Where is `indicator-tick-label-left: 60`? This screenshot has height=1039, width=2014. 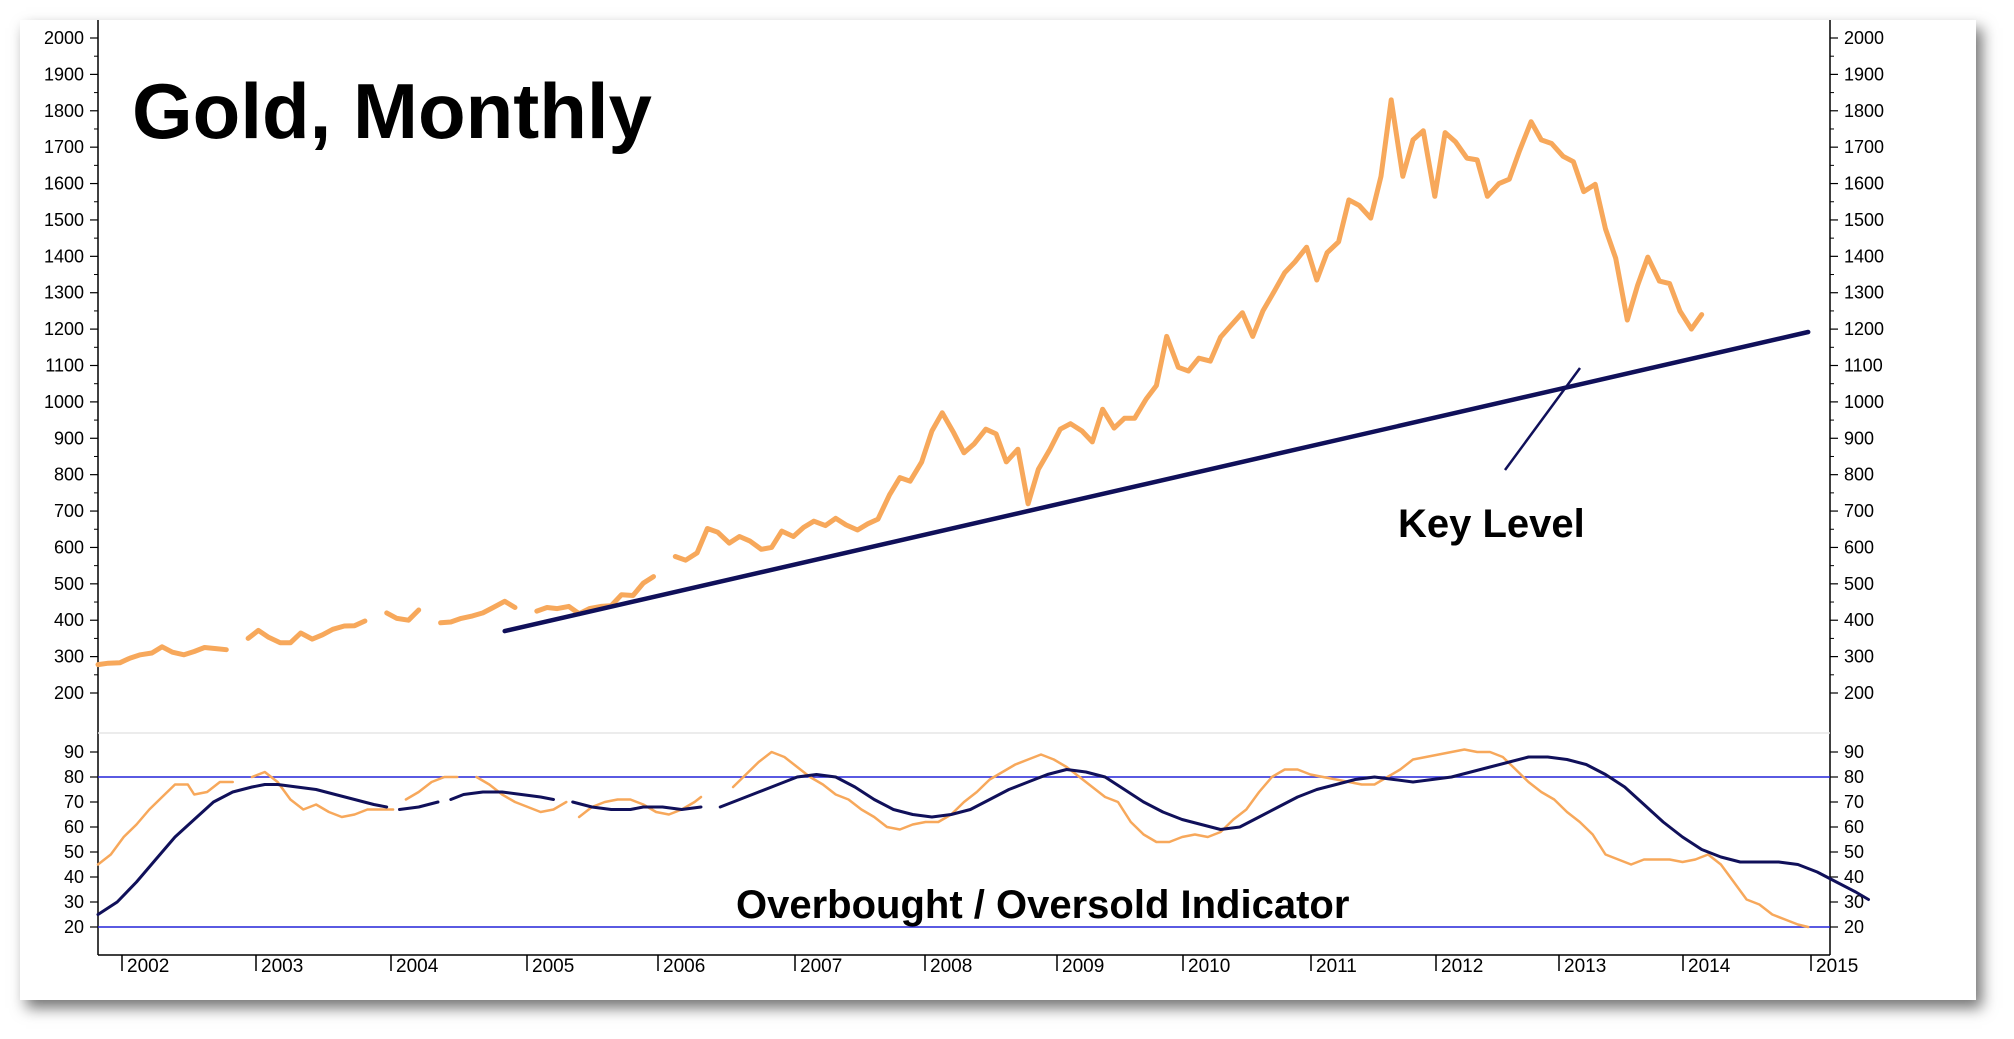
indicator-tick-label-left: 60 is located at coordinates (74, 827).